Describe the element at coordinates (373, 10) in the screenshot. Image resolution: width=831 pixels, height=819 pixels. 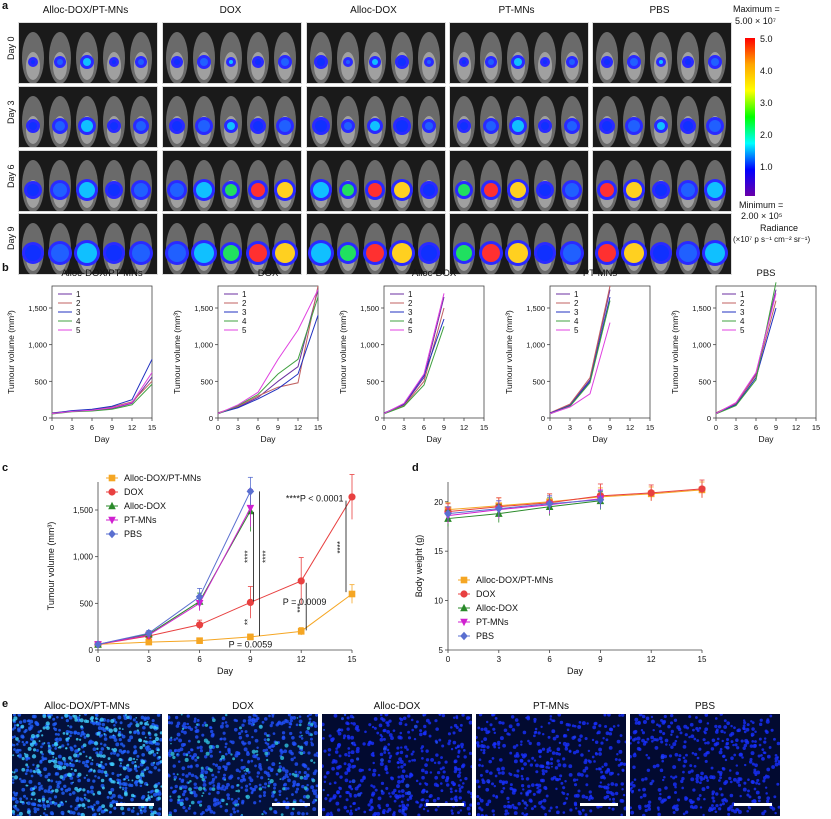
I see `group-label-a-3: Alloc-DOX` at that location.